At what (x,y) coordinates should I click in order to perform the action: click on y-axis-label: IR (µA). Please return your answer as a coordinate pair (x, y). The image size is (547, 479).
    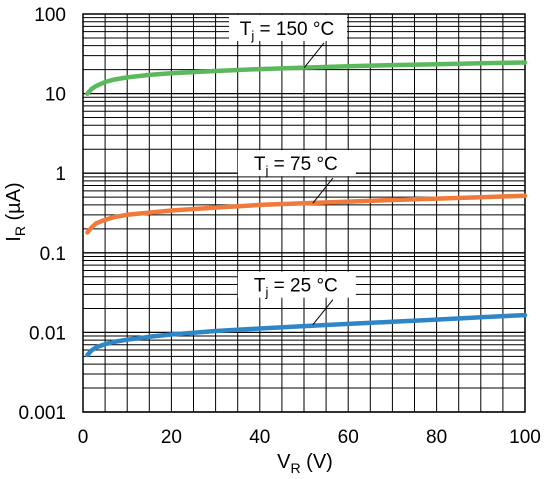
    Looking at the image, I should click on (15, 211).